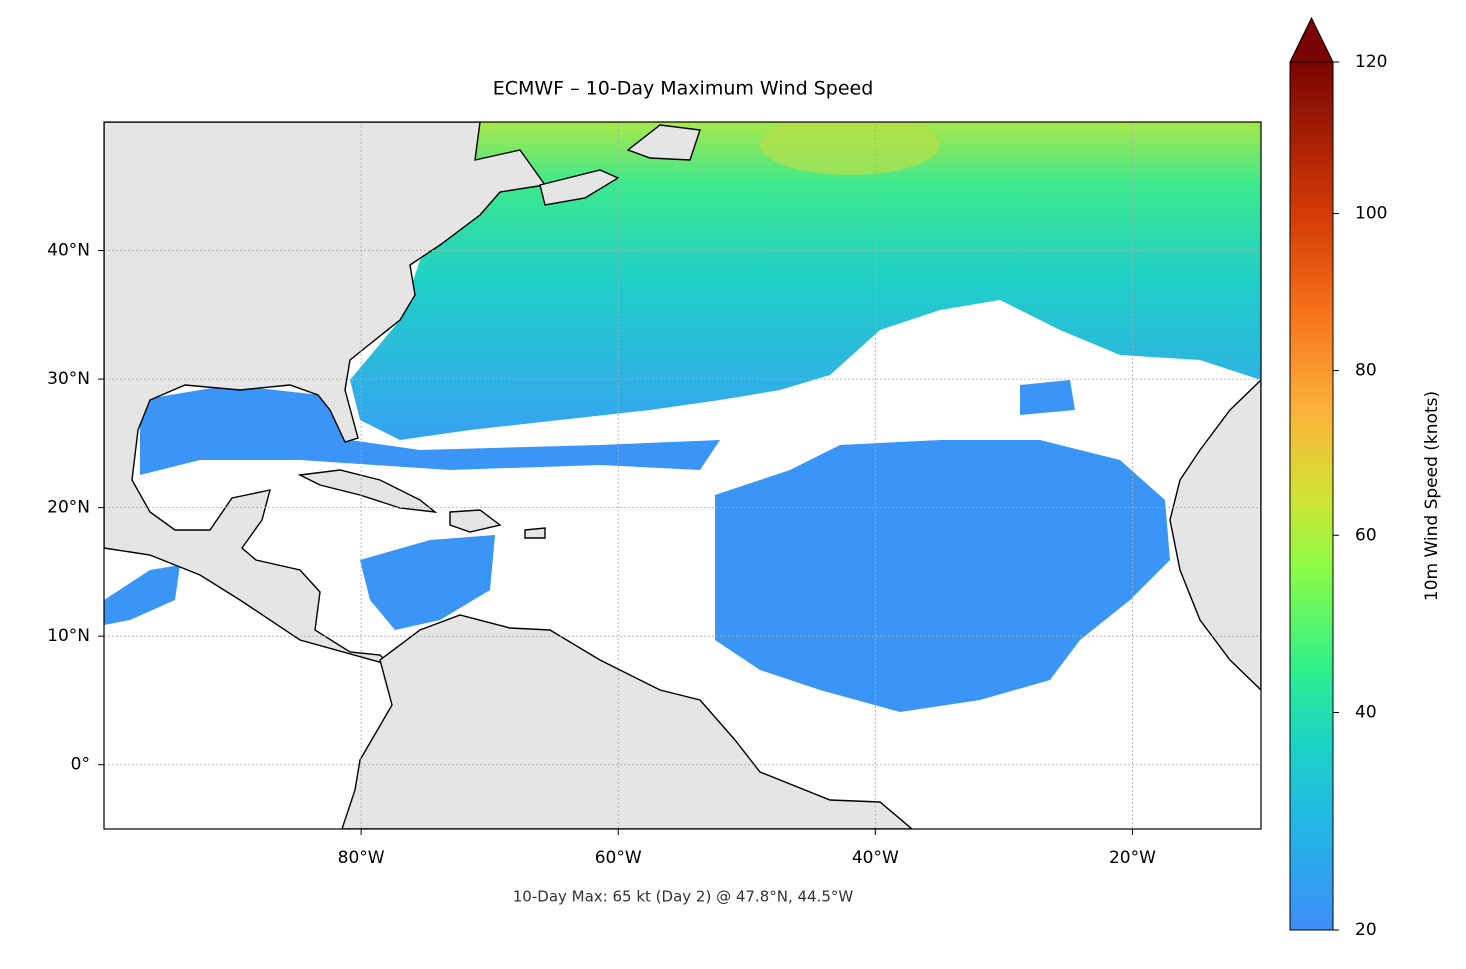 This screenshot has width=1466, height=969. I want to click on colorbar-tick-label: 120, so click(1371, 62).